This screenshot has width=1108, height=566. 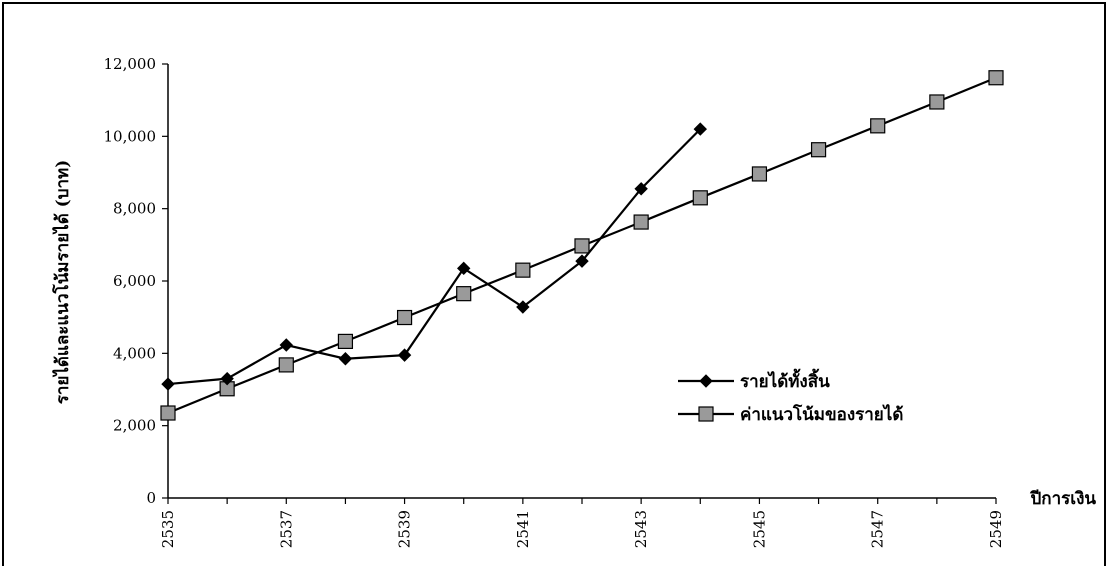 What do you see at coordinates (134, 426) in the screenshot?
I see `y-tick-label: 2,000` at bounding box center [134, 426].